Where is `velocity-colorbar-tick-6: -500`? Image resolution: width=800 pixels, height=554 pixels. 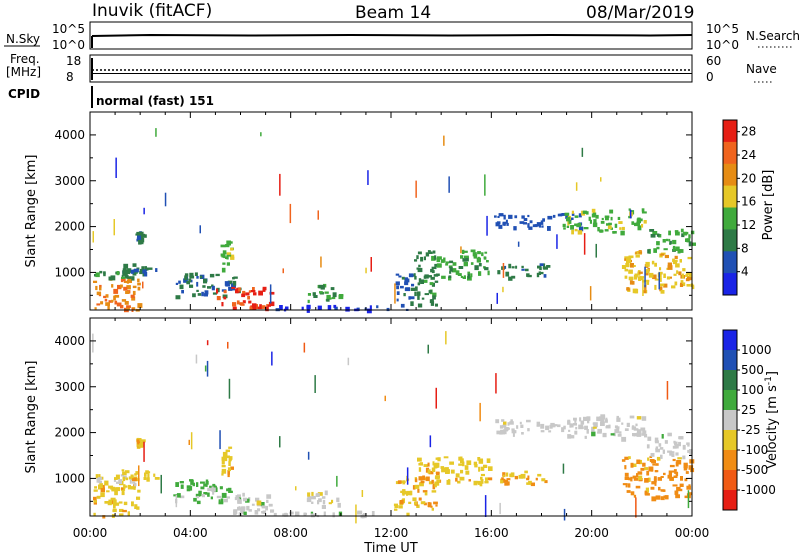
velocity-colorbar-tick-6: -500 is located at coordinates (754, 470).